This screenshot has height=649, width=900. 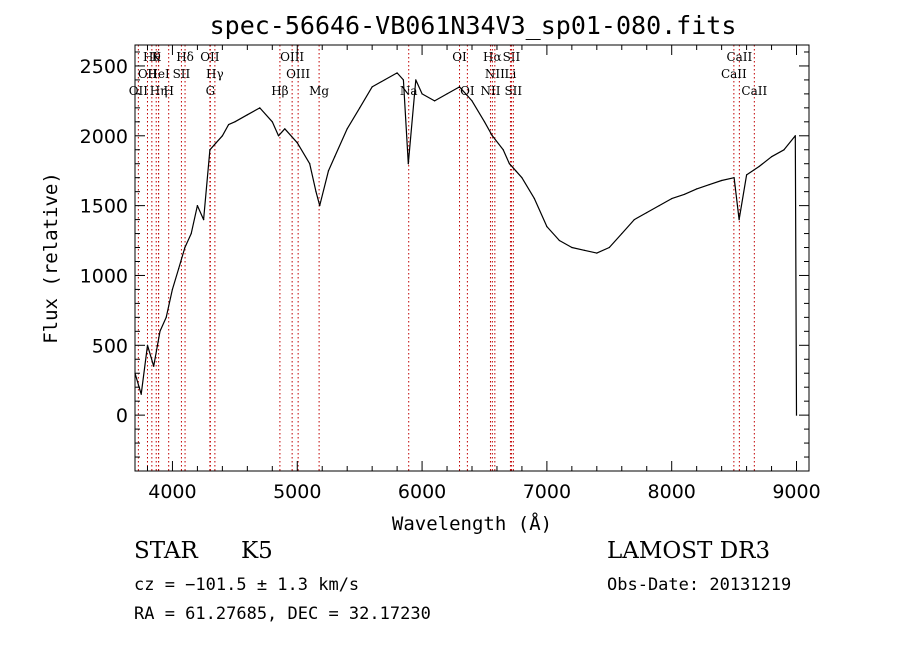 I want to click on line-label-7: SII, so click(x=512, y=57).